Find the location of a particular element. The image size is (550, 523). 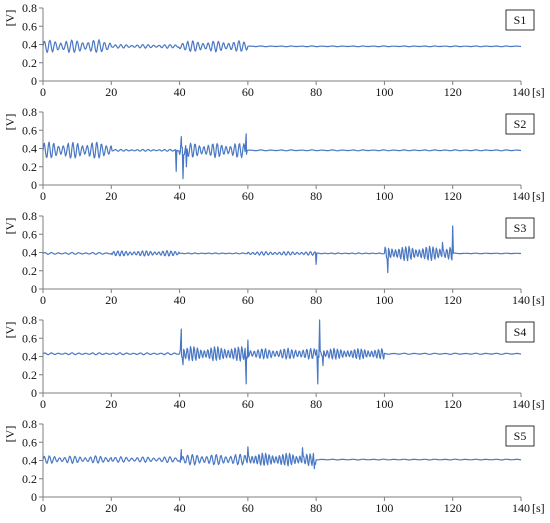

chart-title: S4 is located at coordinates (520, 332).